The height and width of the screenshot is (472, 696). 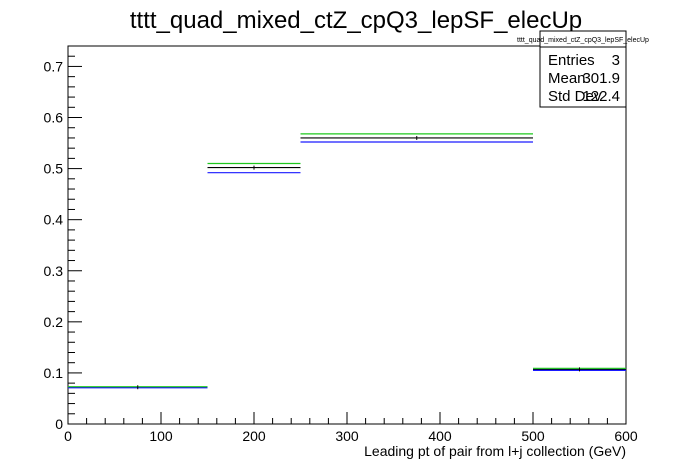 I want to click on x-tick-label: 0, so click(x=68, y=436).